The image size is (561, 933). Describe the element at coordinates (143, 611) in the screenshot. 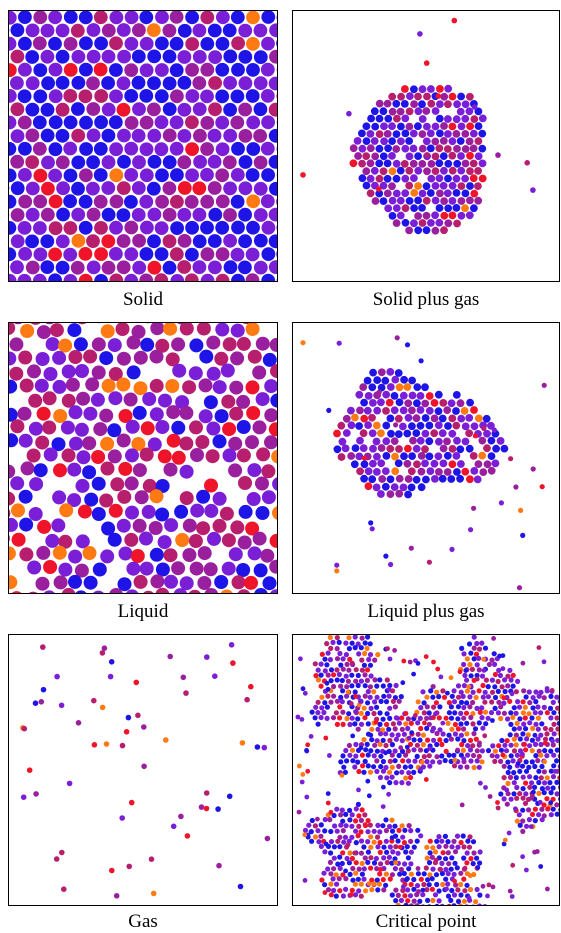

I see `liquid-caption: Liquid` at that location.